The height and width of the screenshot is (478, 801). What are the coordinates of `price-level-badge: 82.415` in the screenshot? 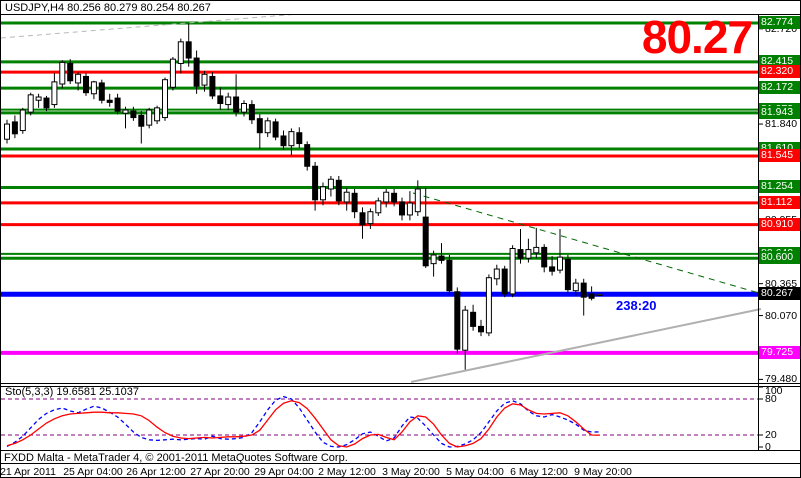 It's located at (779, 61).